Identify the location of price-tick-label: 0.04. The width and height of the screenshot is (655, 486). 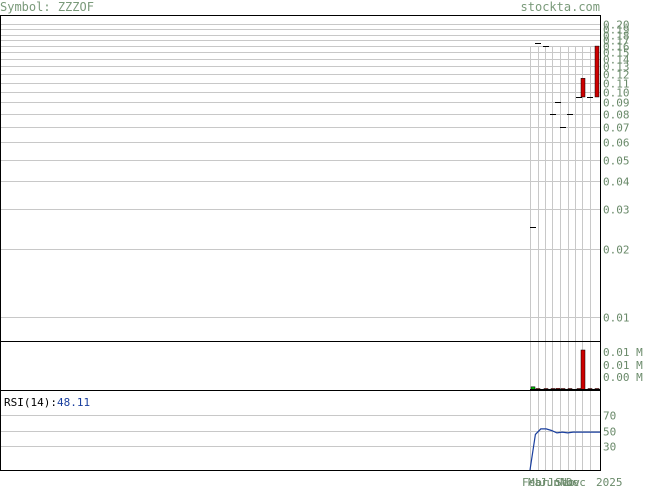
(616, 182).